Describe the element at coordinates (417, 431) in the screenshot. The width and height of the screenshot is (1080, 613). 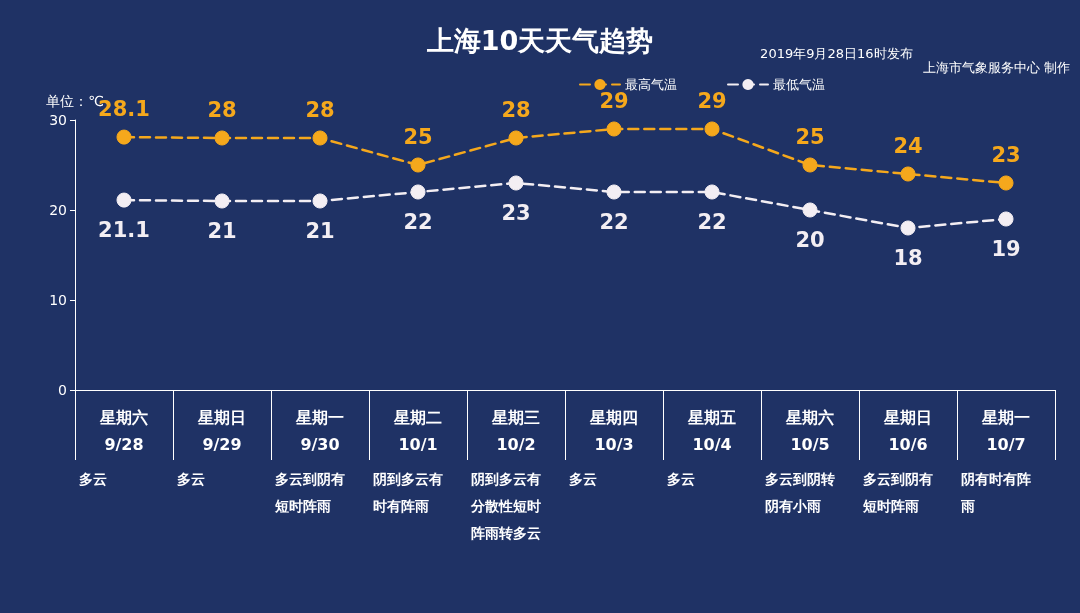
I see `x-tick-label: 星期二 10/1` at that location.